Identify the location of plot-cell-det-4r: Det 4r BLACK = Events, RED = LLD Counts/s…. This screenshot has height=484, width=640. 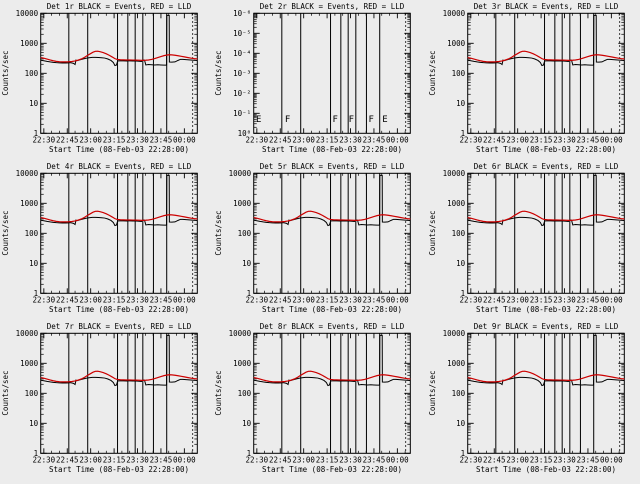
(106, 240).